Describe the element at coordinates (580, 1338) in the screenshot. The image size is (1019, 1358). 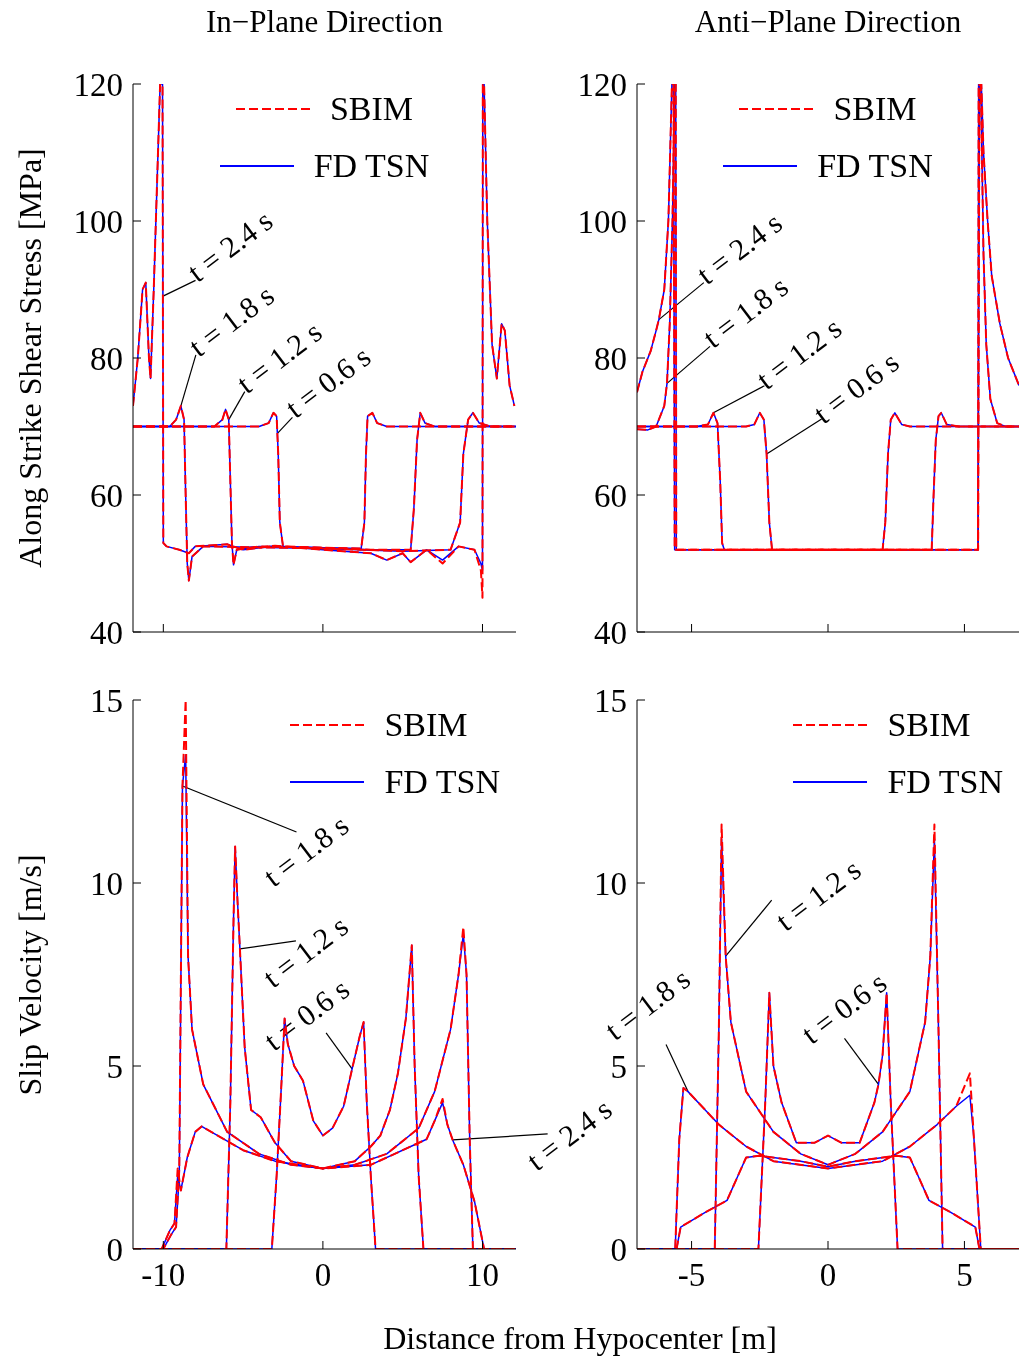
I see `x-axis-title: Distance from Hypocenter [m]` at that location.